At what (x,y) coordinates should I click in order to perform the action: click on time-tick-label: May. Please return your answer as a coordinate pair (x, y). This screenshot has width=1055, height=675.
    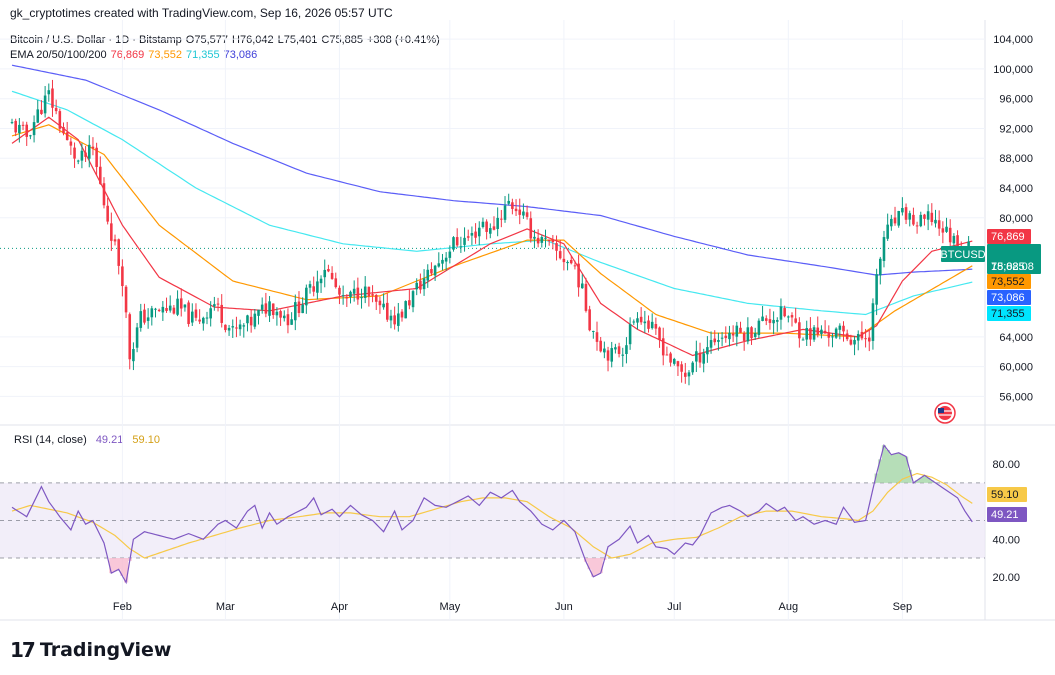
    Looking at the image, I should click on (449, 607).